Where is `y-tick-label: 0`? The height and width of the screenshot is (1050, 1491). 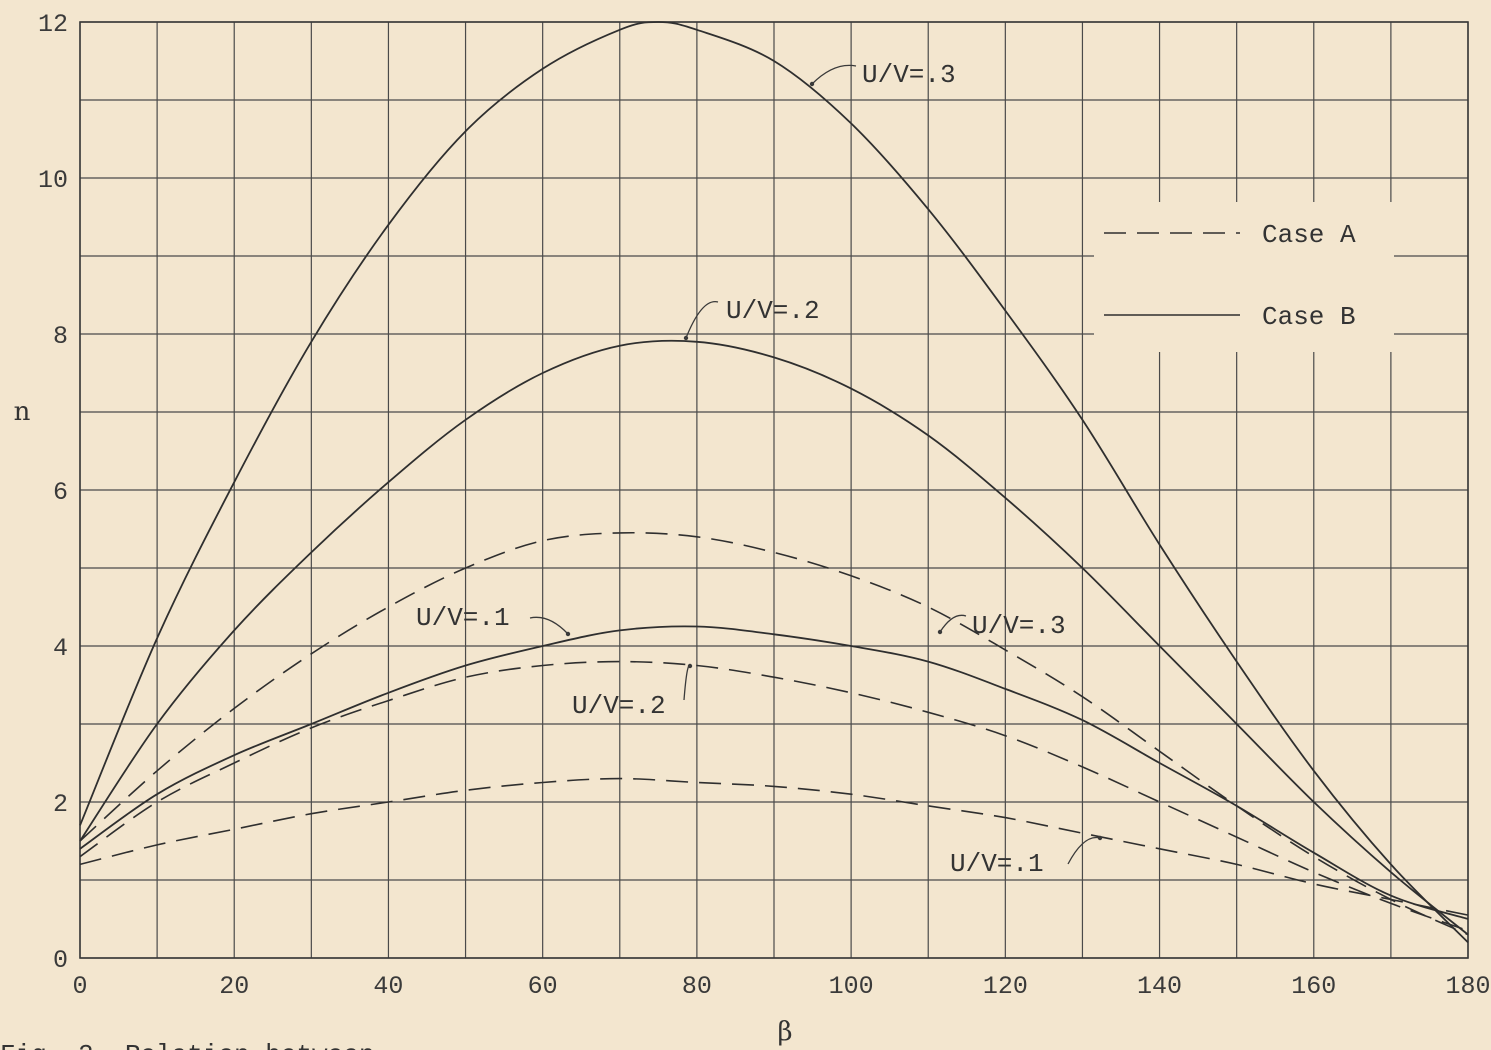
y-tick-label: 0 is located at coordinates (60, 960).